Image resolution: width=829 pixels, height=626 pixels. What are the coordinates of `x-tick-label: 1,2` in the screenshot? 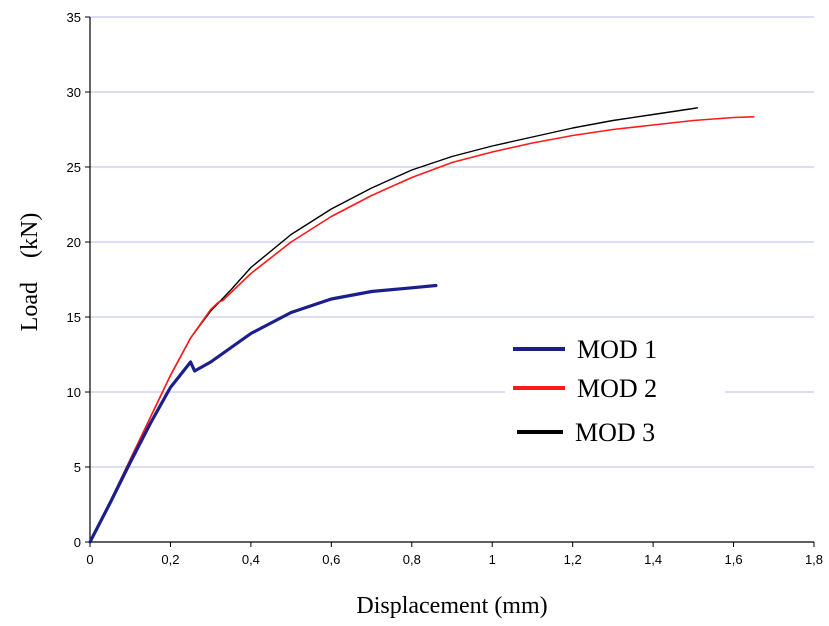 It's located at (573, 559).